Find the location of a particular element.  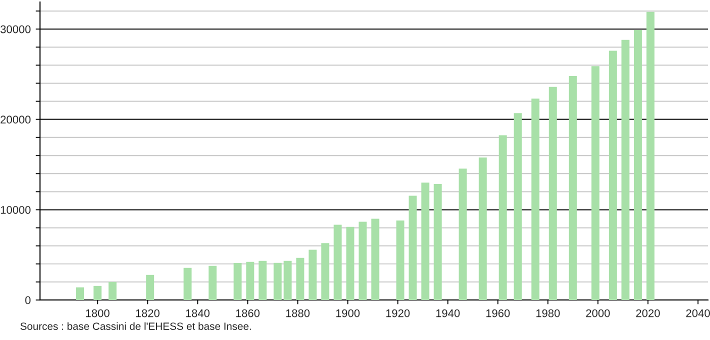

source-note: Sources : base Cassini de l'EHESS et base Insee. is located at coordinates (135, 326).